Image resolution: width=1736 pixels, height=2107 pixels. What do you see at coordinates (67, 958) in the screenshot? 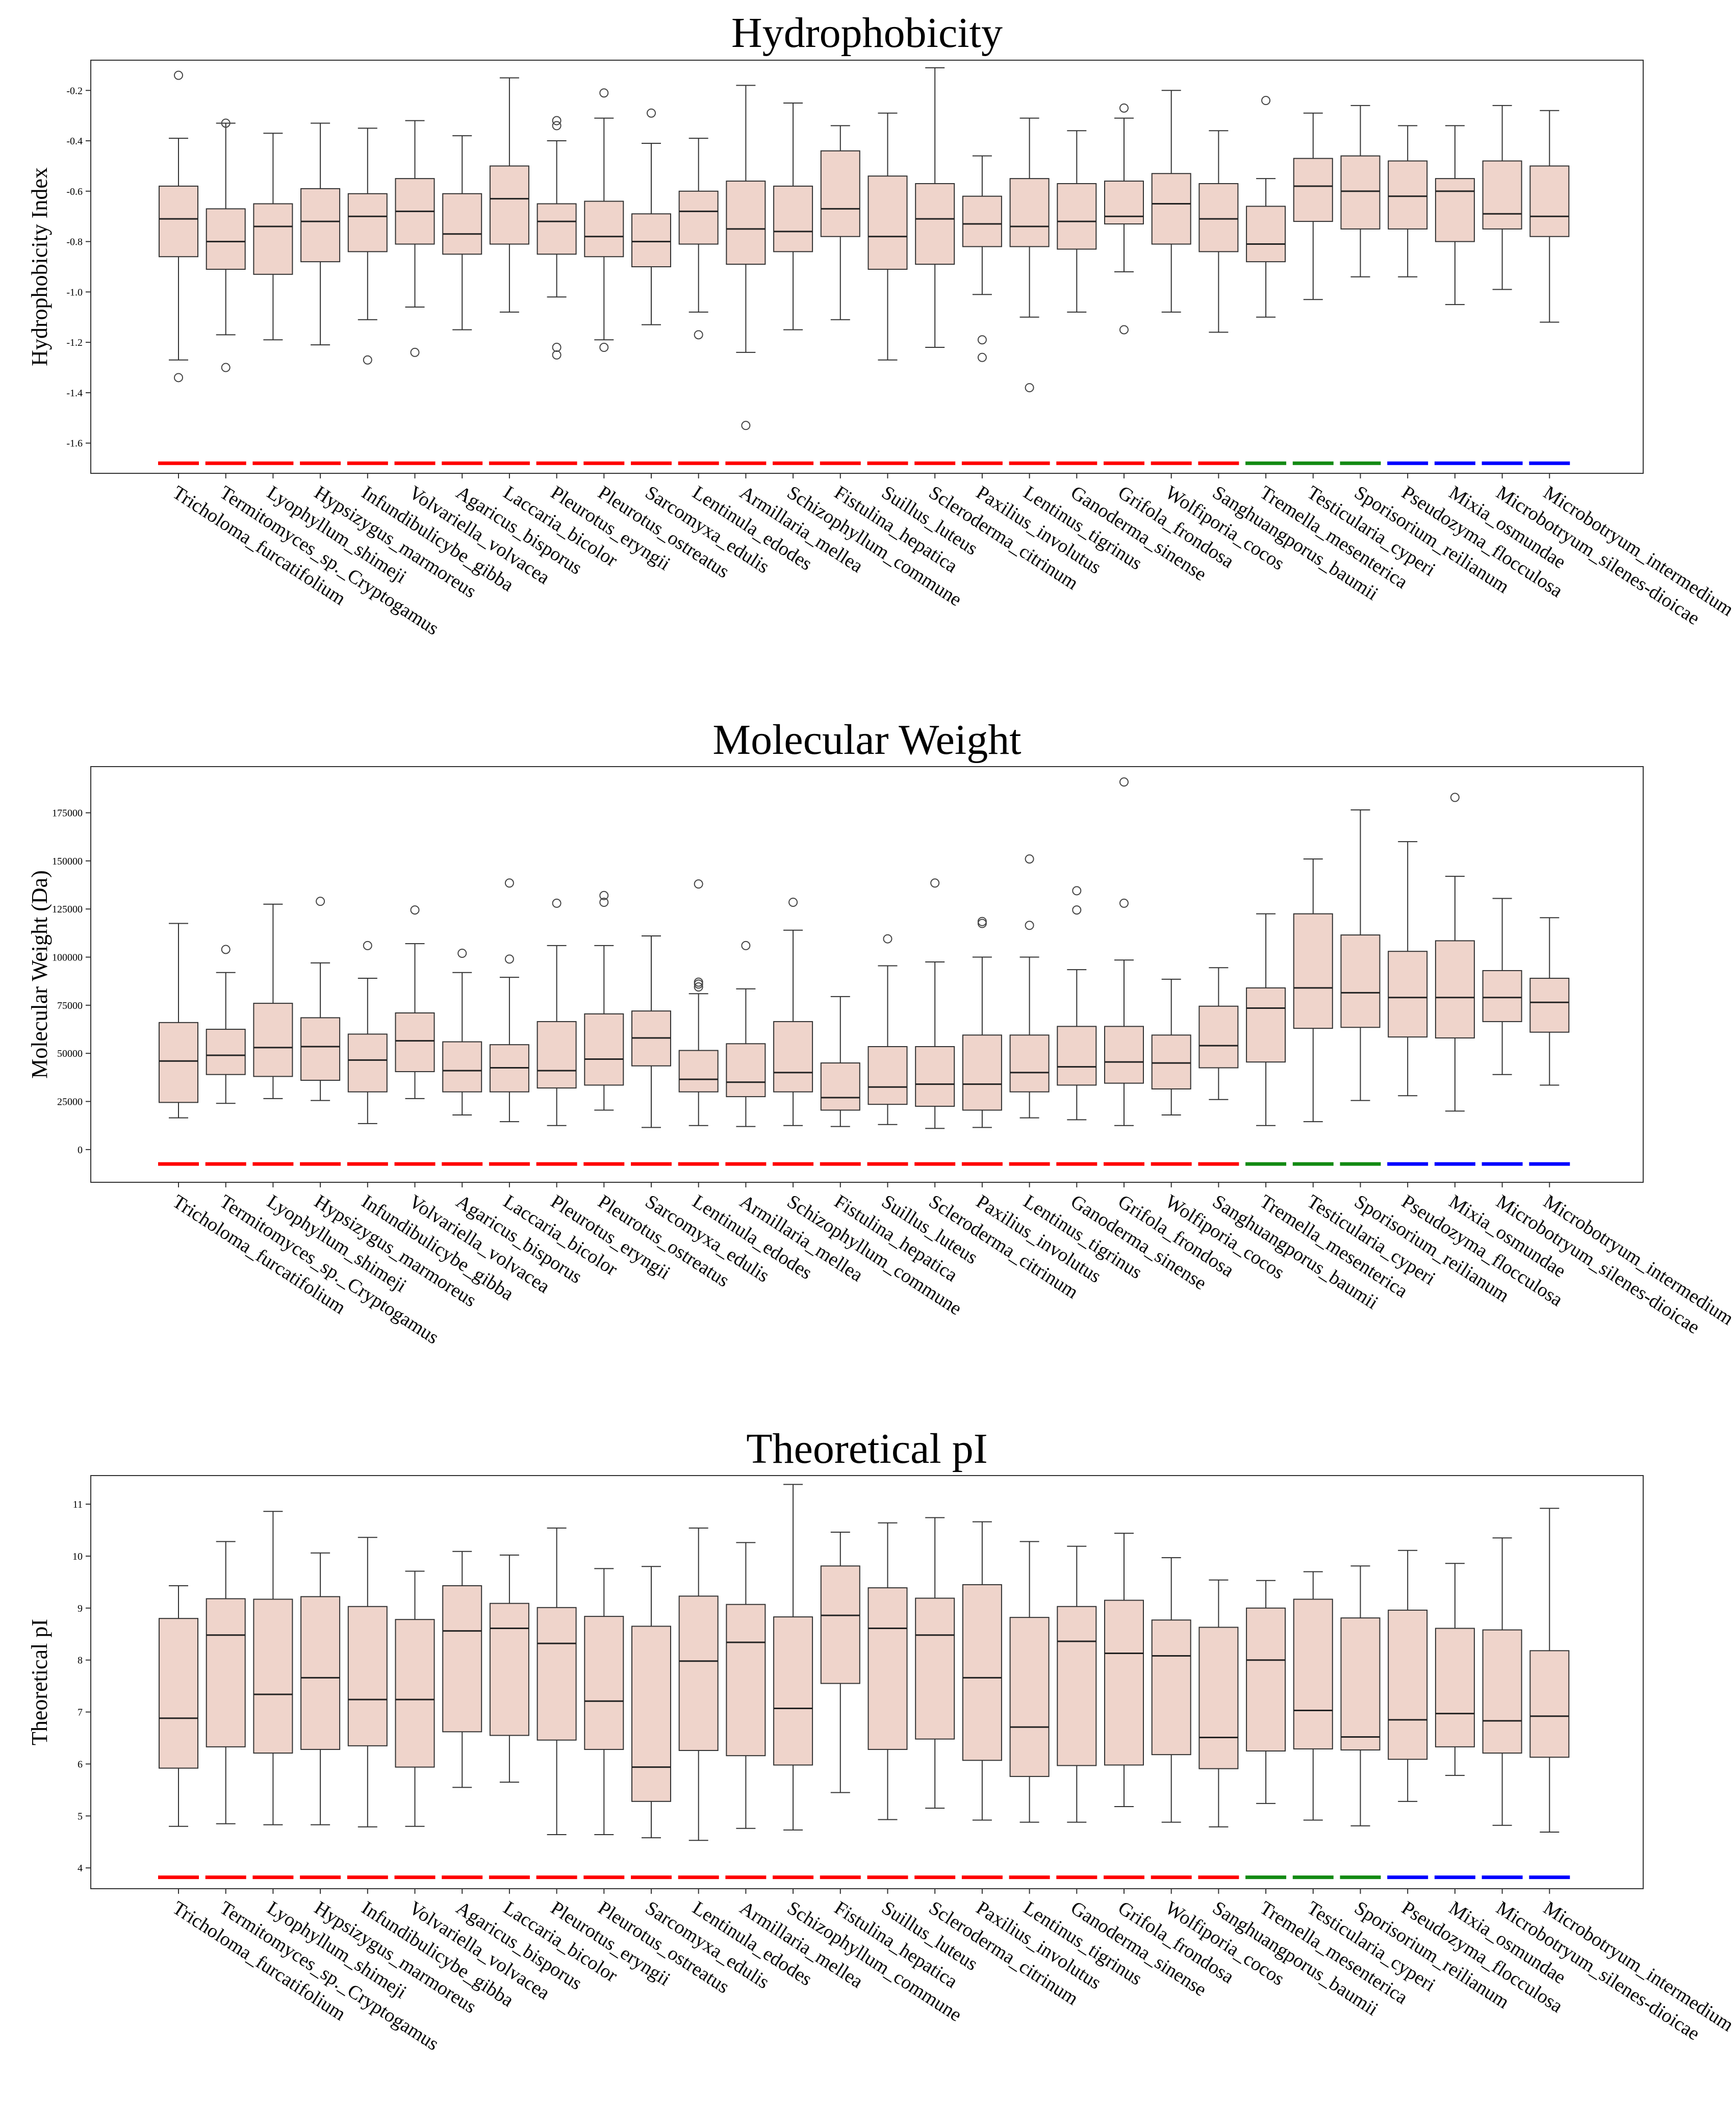
I see `y-tick-label: 100000` at bounding box center [67, 958].